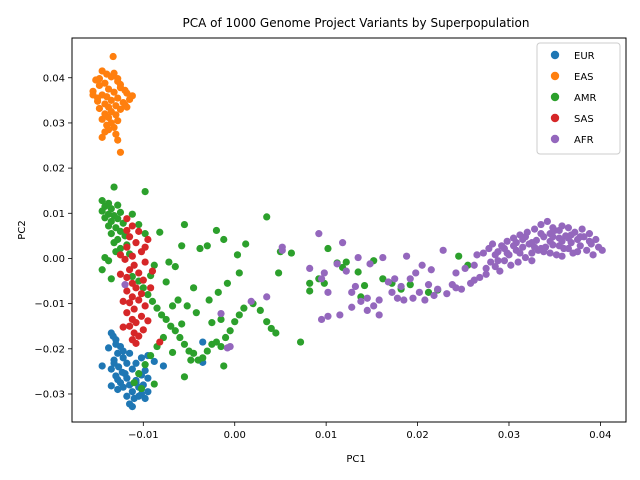  Describe the element at coordinates (578, 98) in the screenshot. I see `legend-box` at that location.